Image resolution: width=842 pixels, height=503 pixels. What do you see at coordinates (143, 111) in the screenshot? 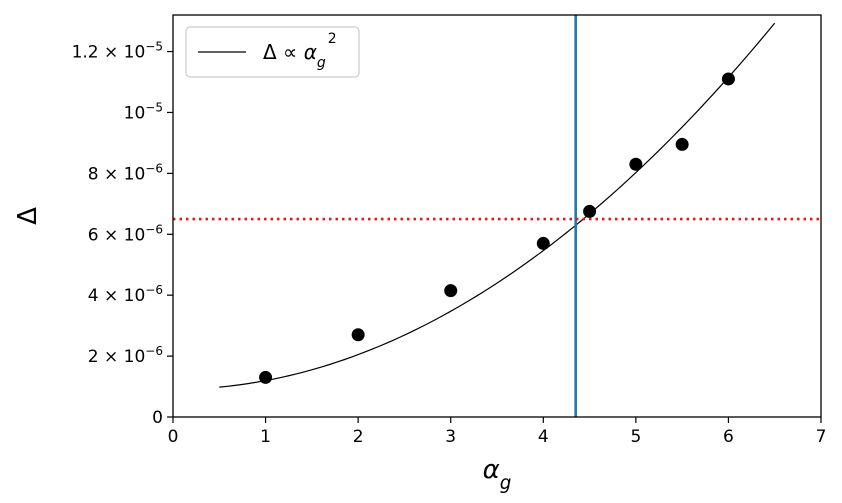
I see `y-tick-label: 10−5` at bounding box center [143, 111].